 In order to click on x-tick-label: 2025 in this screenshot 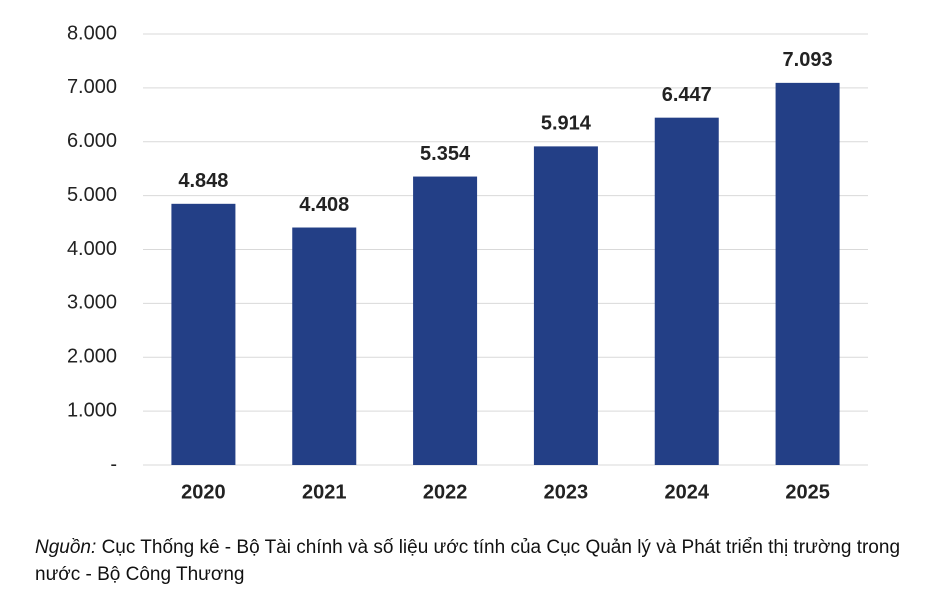, I will do `click(807, 492)`.